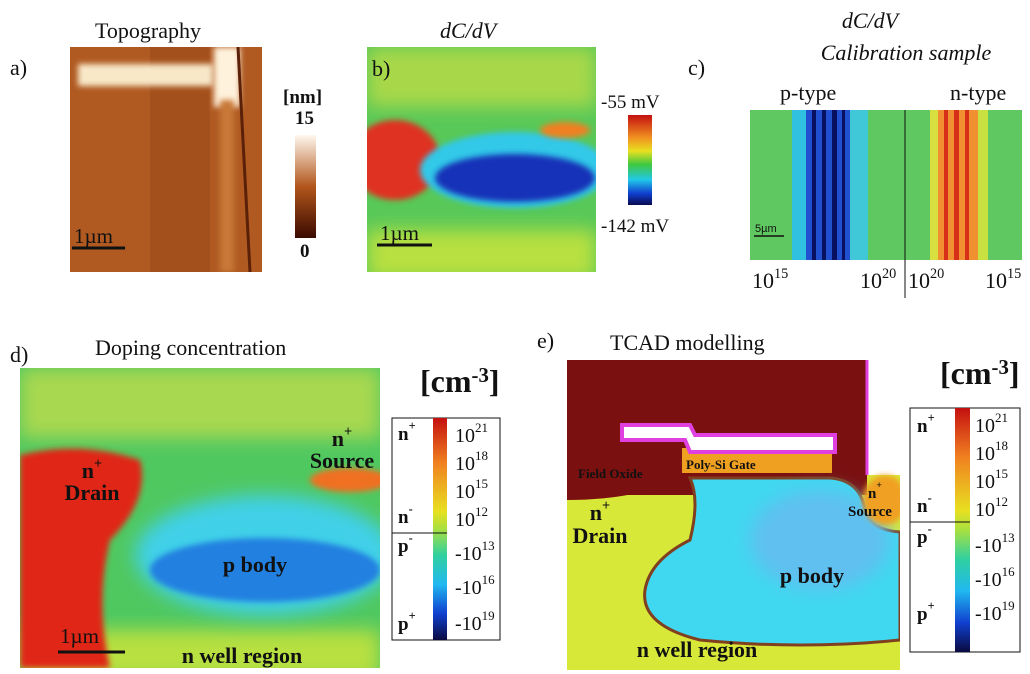  I want to click on panel-title: Topography, so click(148, 30).